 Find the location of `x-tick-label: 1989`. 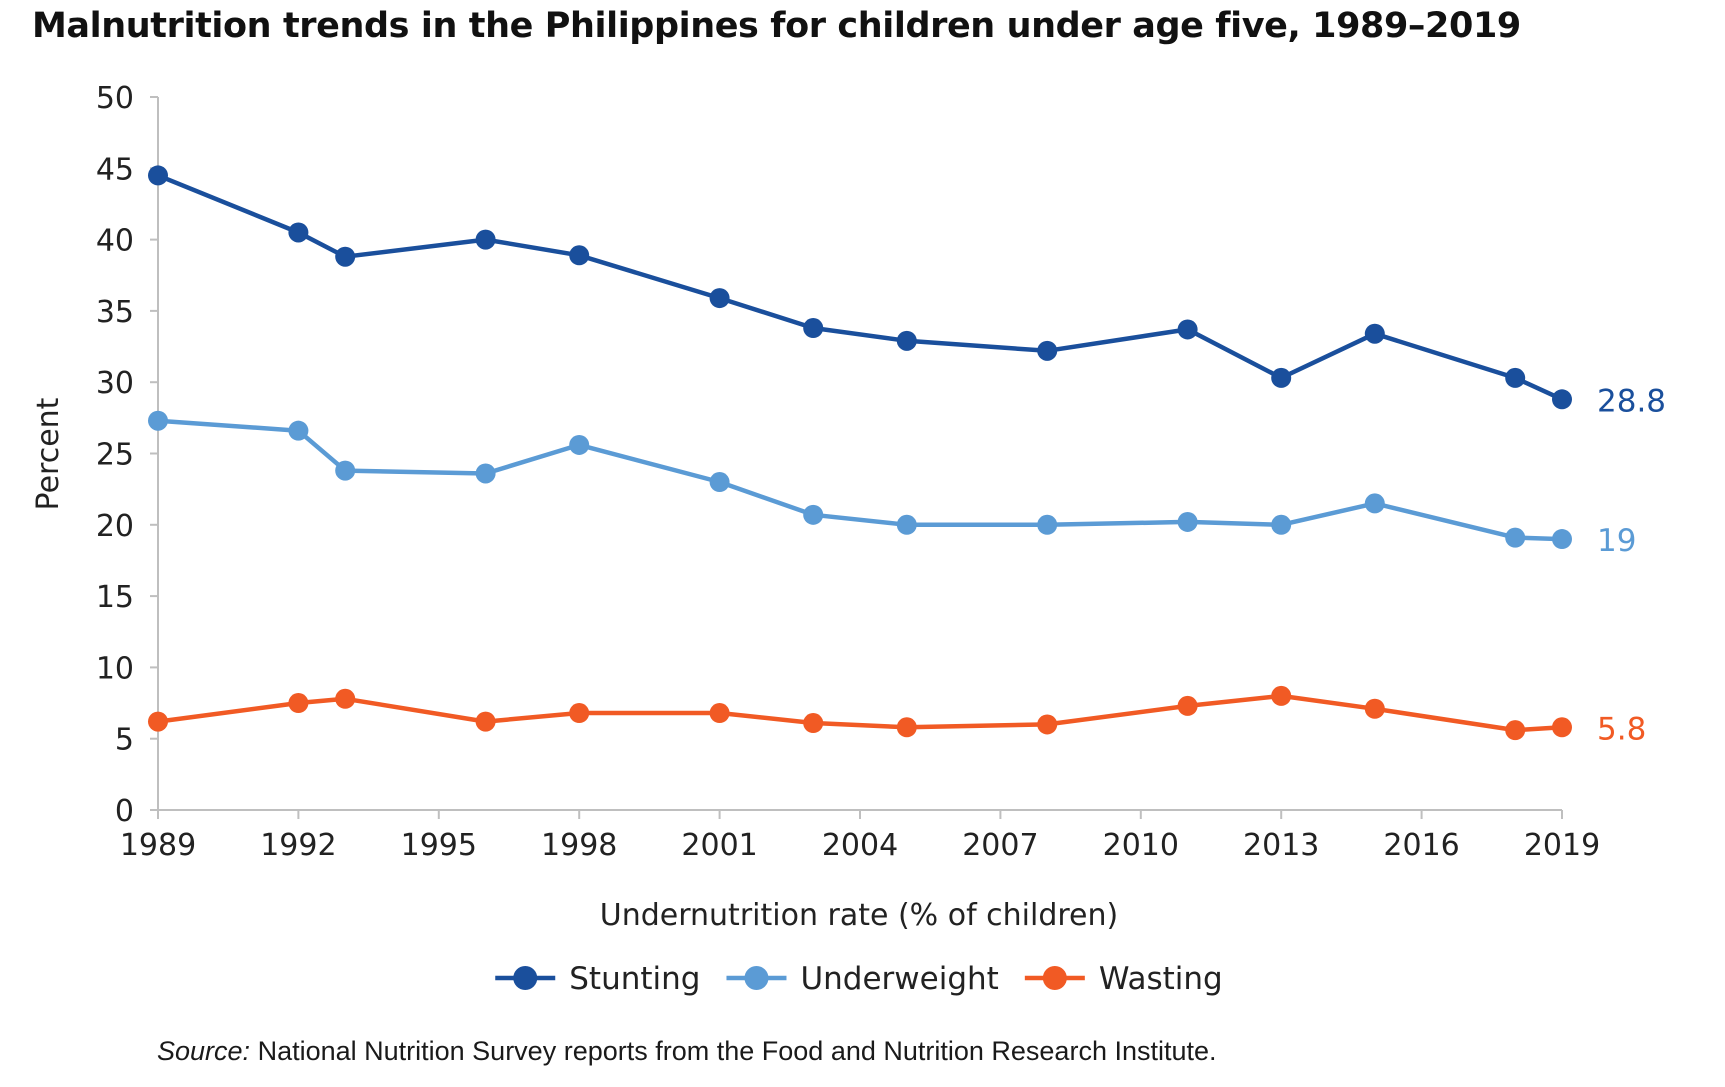

x-tick-label: 1989 is located at coordinates (158, 845).